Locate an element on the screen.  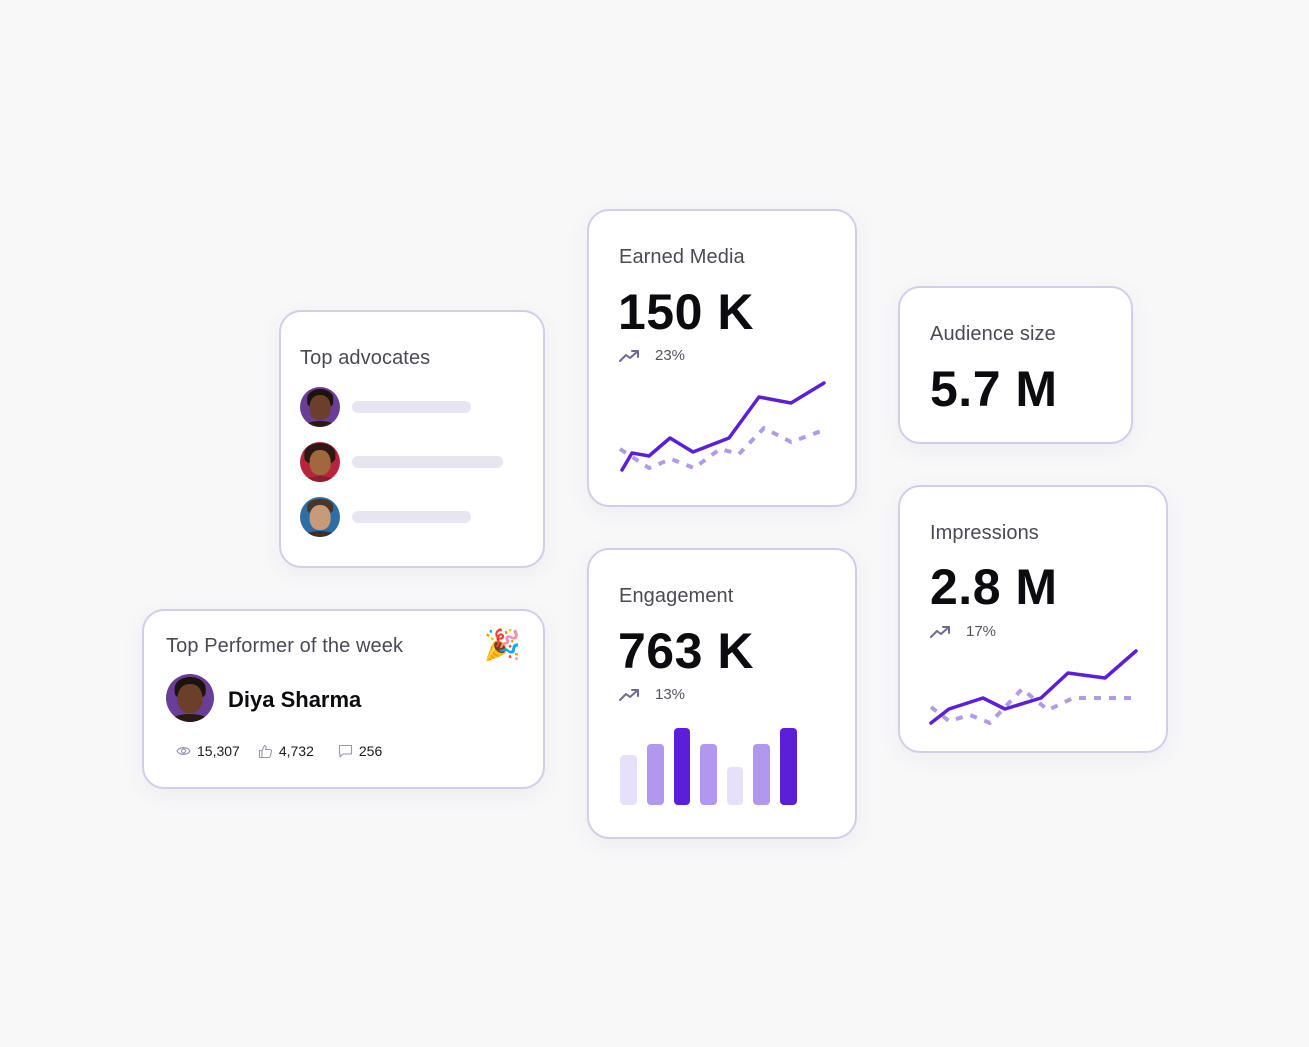
metric-value: 150 K is located at coordinates (686, 312).